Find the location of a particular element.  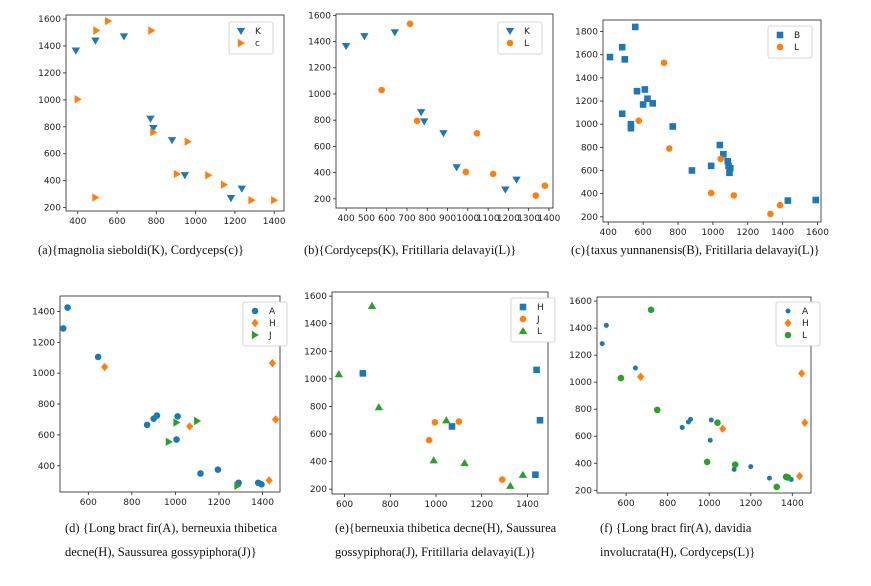

legend: AHJ is located at coordinates (265, 324).